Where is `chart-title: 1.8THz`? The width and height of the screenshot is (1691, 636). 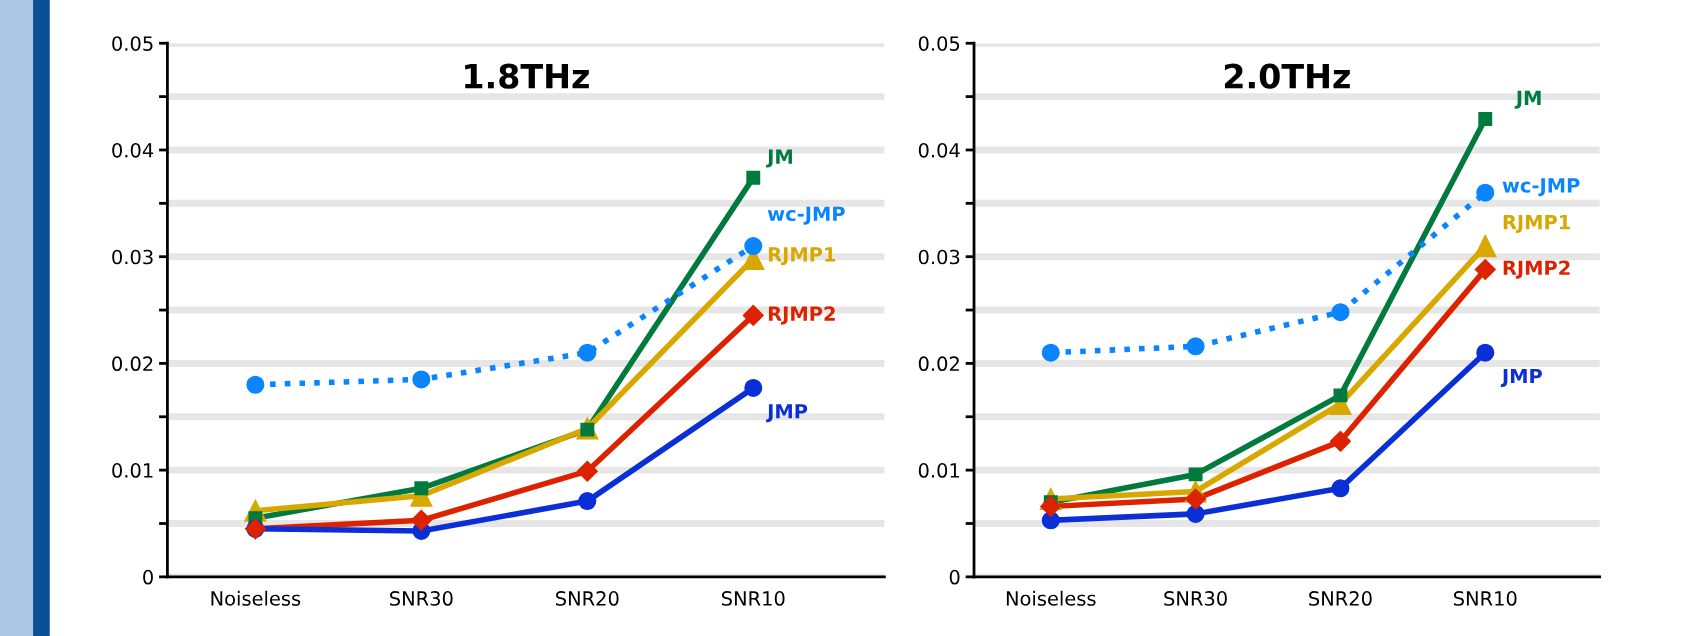
chart-title: 1.8THz is located at coordinates (527, 76).